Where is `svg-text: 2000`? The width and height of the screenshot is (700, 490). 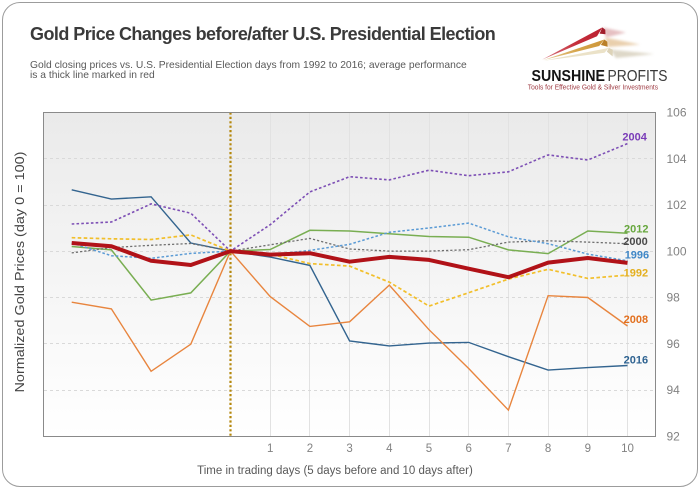
svg-text: 2000 is located at coordinates (635, 242).